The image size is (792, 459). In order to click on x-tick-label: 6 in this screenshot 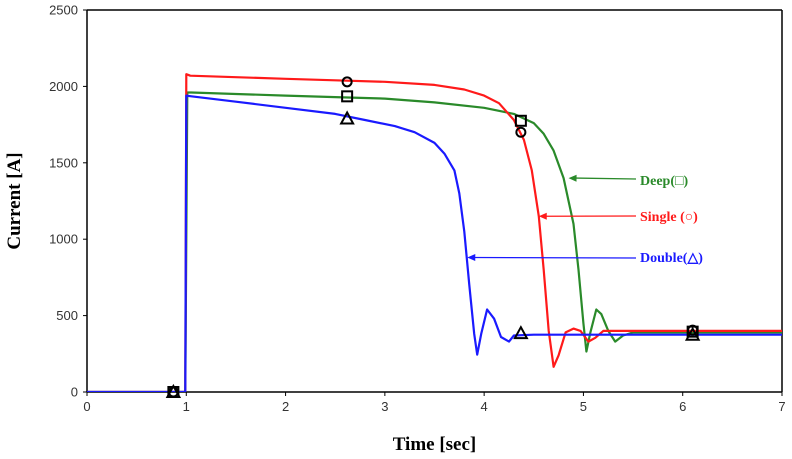, I will do `click(682, 406)`.